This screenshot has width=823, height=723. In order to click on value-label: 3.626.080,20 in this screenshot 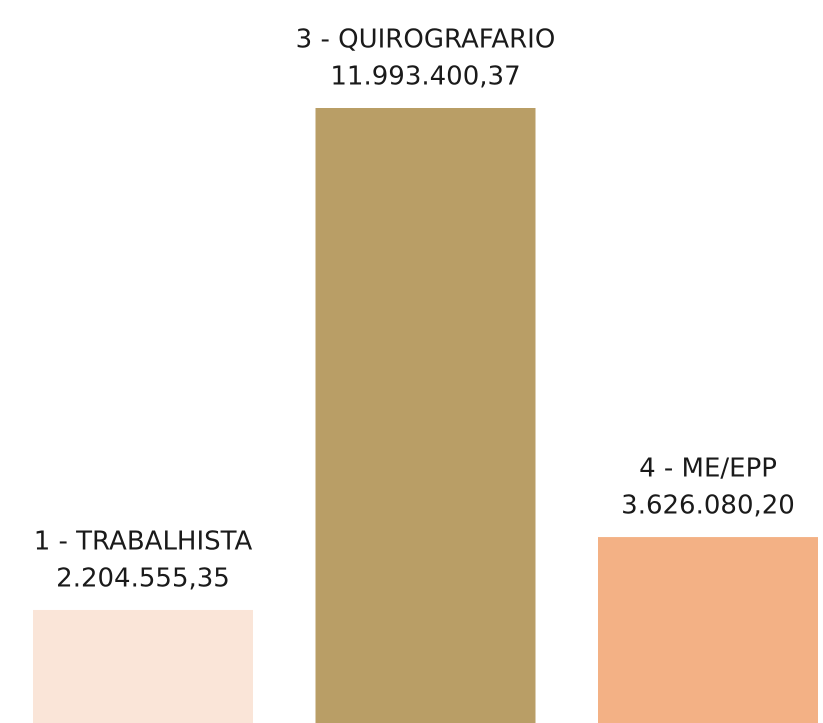, I will do `click(708, 506)`.